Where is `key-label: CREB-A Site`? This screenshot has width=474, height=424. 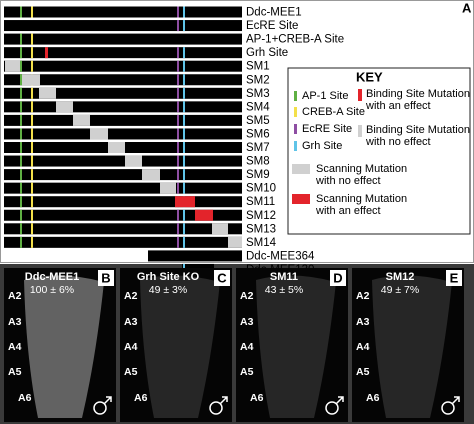 key-label: CREB-A Site is located at coordinates (333, 112).